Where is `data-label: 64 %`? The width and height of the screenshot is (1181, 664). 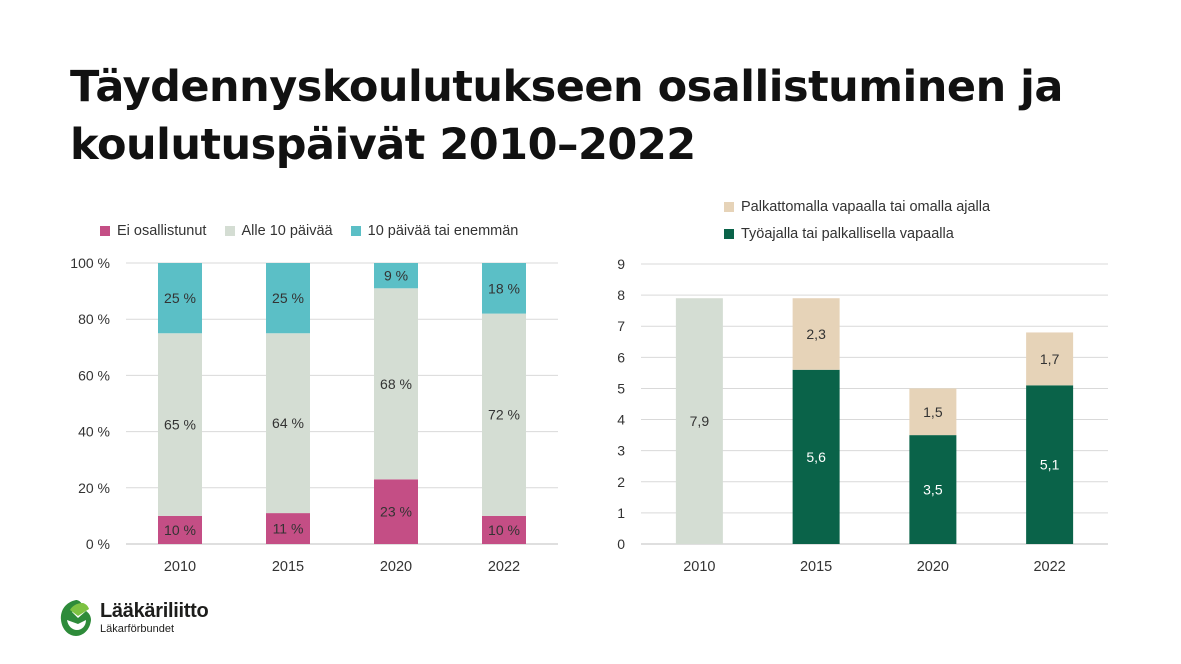
data-label: 64 % is located at coordinates (288, 423).